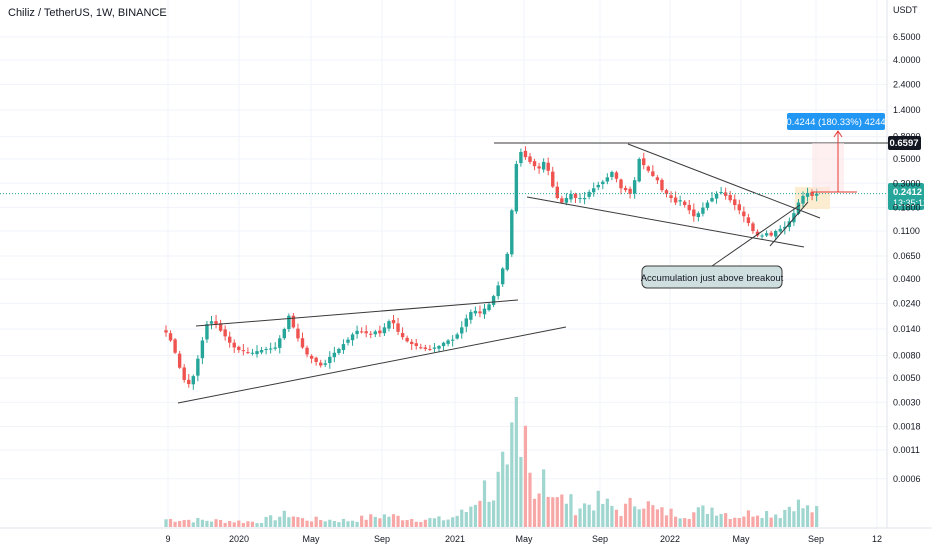  Describe the element at coordinates (357, 313) in the screenshot. I see `ascending-resistance-line` at that location.